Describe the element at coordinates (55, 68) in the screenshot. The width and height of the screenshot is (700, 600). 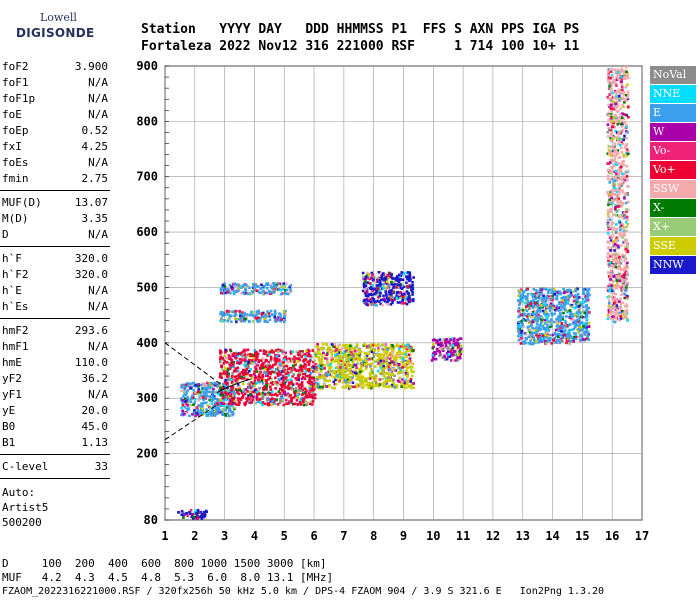
I see `param-row: foF2 3.900` at that location.